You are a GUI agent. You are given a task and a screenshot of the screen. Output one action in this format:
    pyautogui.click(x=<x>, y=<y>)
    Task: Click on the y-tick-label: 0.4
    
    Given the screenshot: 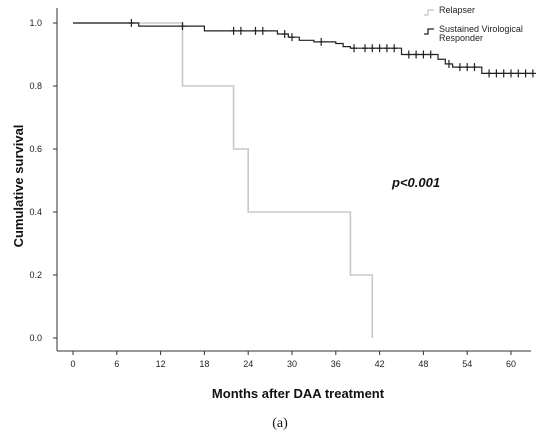 What is the action you would take?
    pyautogui.click(x=35, y=212)
    